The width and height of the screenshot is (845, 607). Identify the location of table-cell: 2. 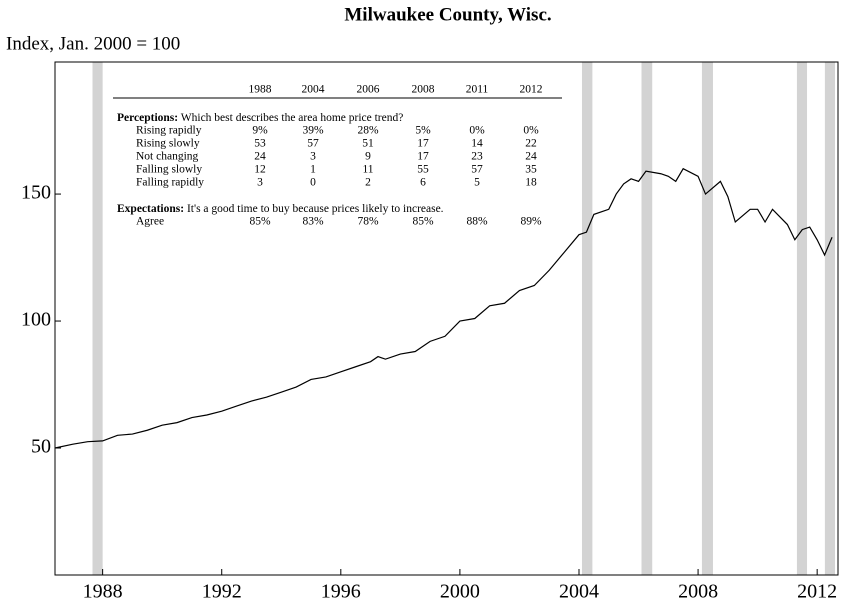
(368, 183).